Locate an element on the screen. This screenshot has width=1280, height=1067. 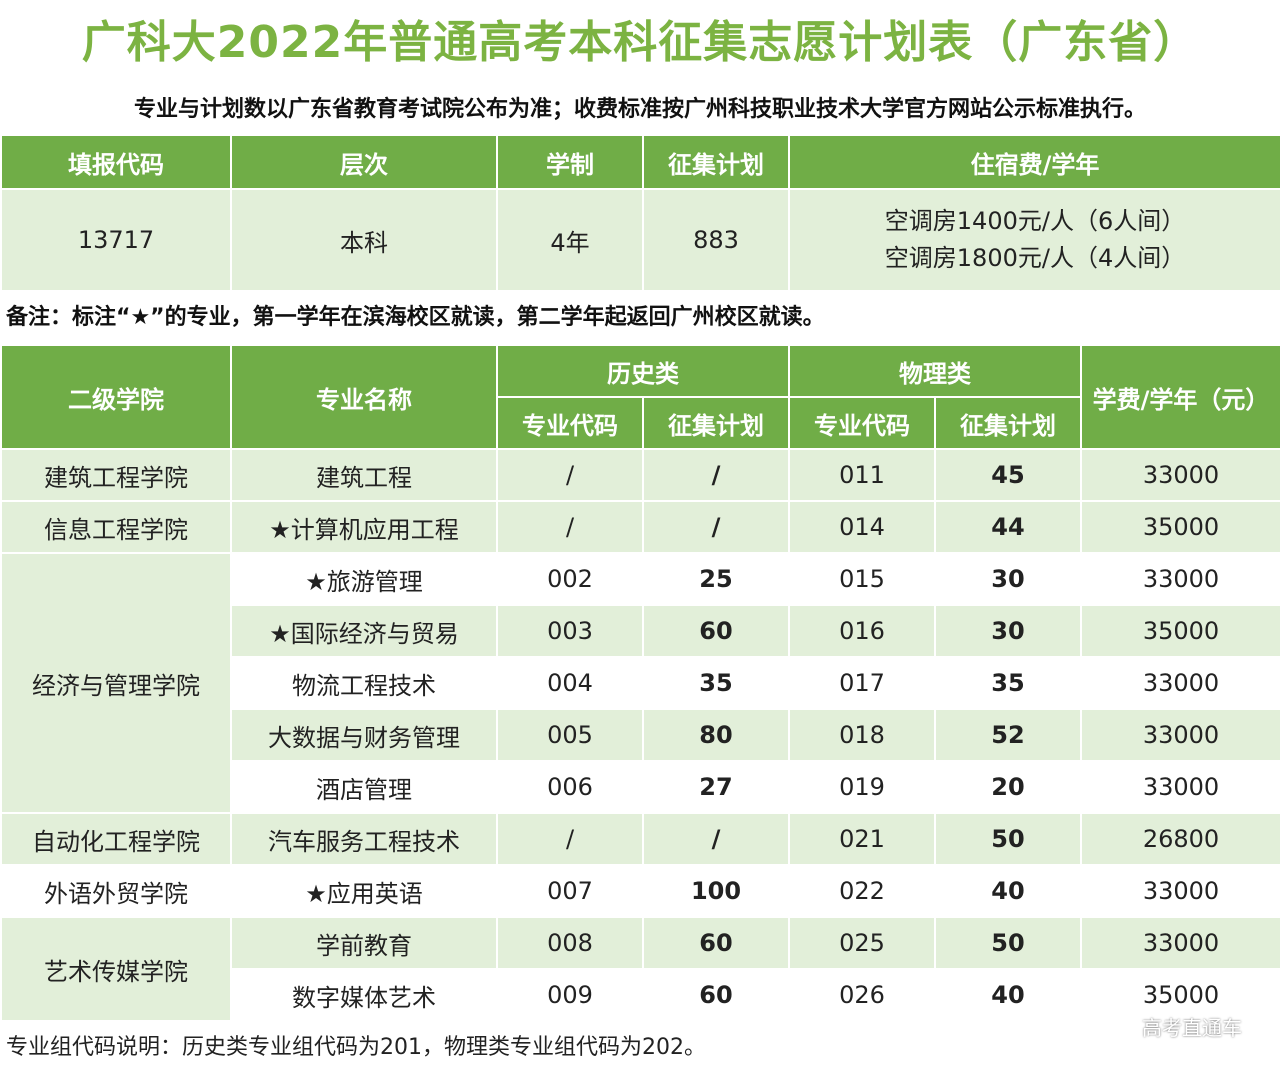
physics-plan-cell: 44 is located at coordinates (1008, 527).